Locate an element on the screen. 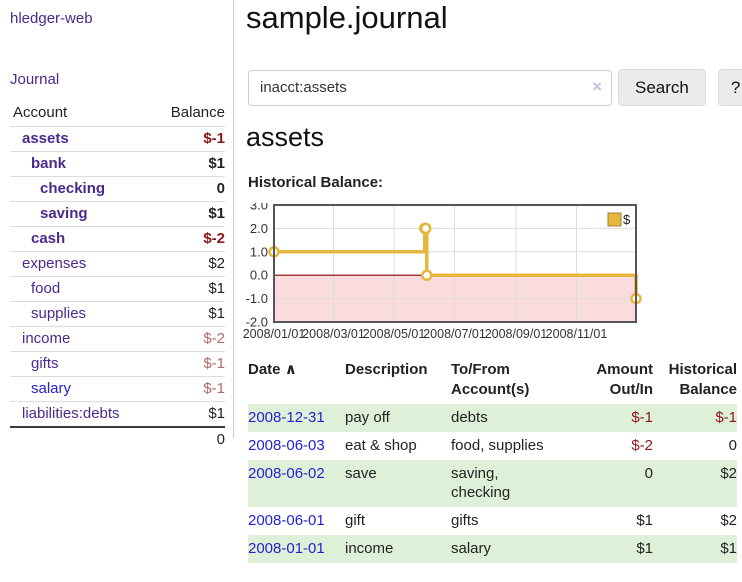  transaction-date-link: 2008-06-02 is located at coordinates (286, 473).